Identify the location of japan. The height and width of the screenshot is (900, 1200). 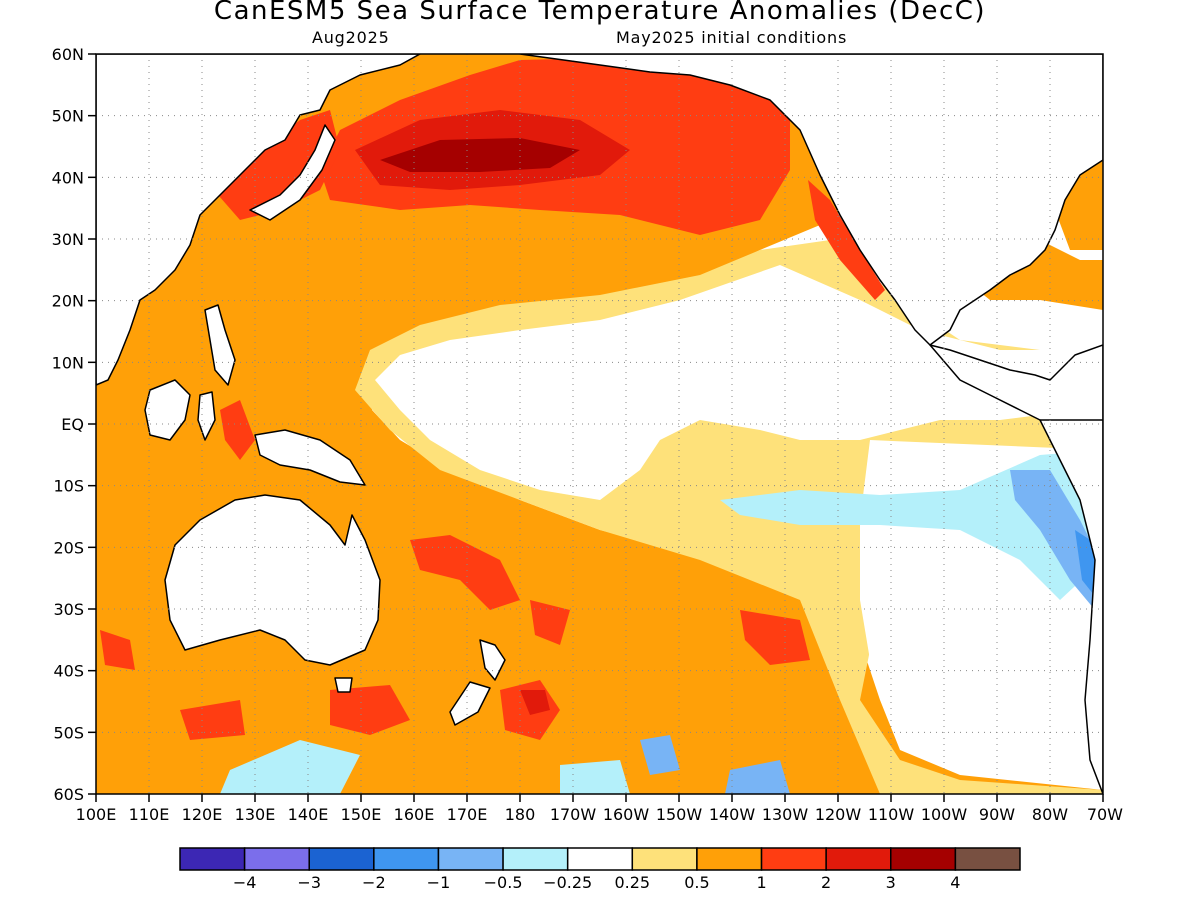
(292, 172).